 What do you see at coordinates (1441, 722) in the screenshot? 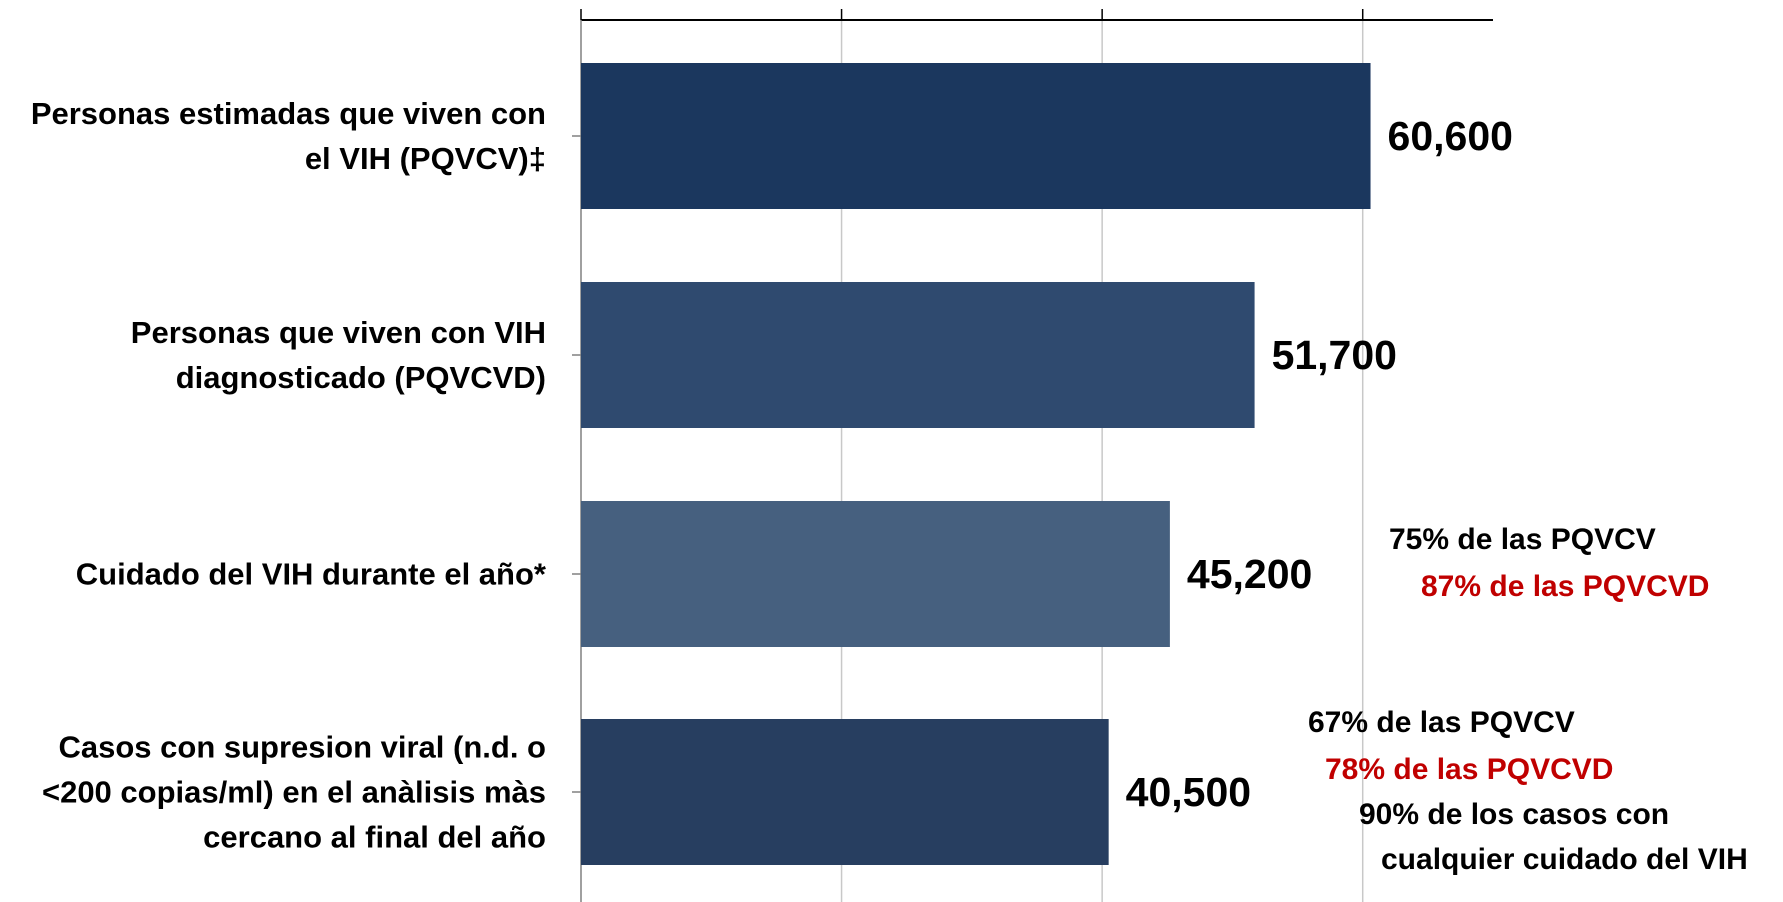
I see `annotation: 67% de las PQVCV` at bounding box center [1441, 722].